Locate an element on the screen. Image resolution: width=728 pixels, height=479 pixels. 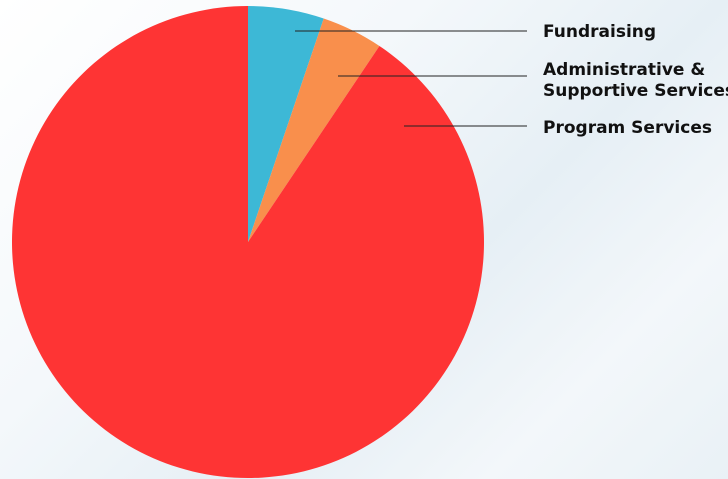
slice-label-fundraising: Fundraising is located at coordinates (599, 32).